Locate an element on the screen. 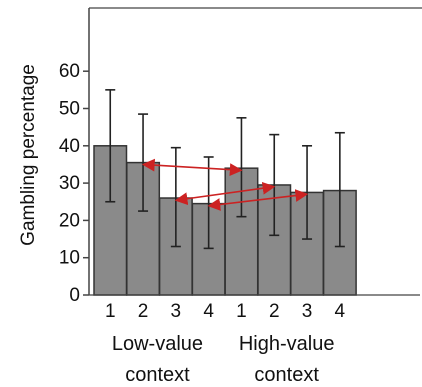  group-label-line1: Low-value is located at coordinates (157, 344).